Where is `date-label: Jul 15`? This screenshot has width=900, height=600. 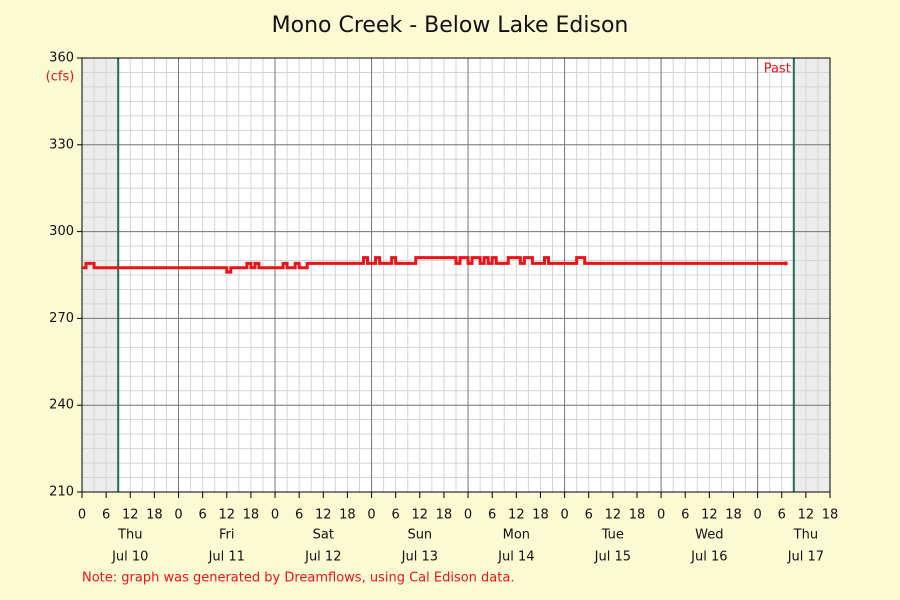 date-label: Jul 15 is located at coordinates (612, 557).